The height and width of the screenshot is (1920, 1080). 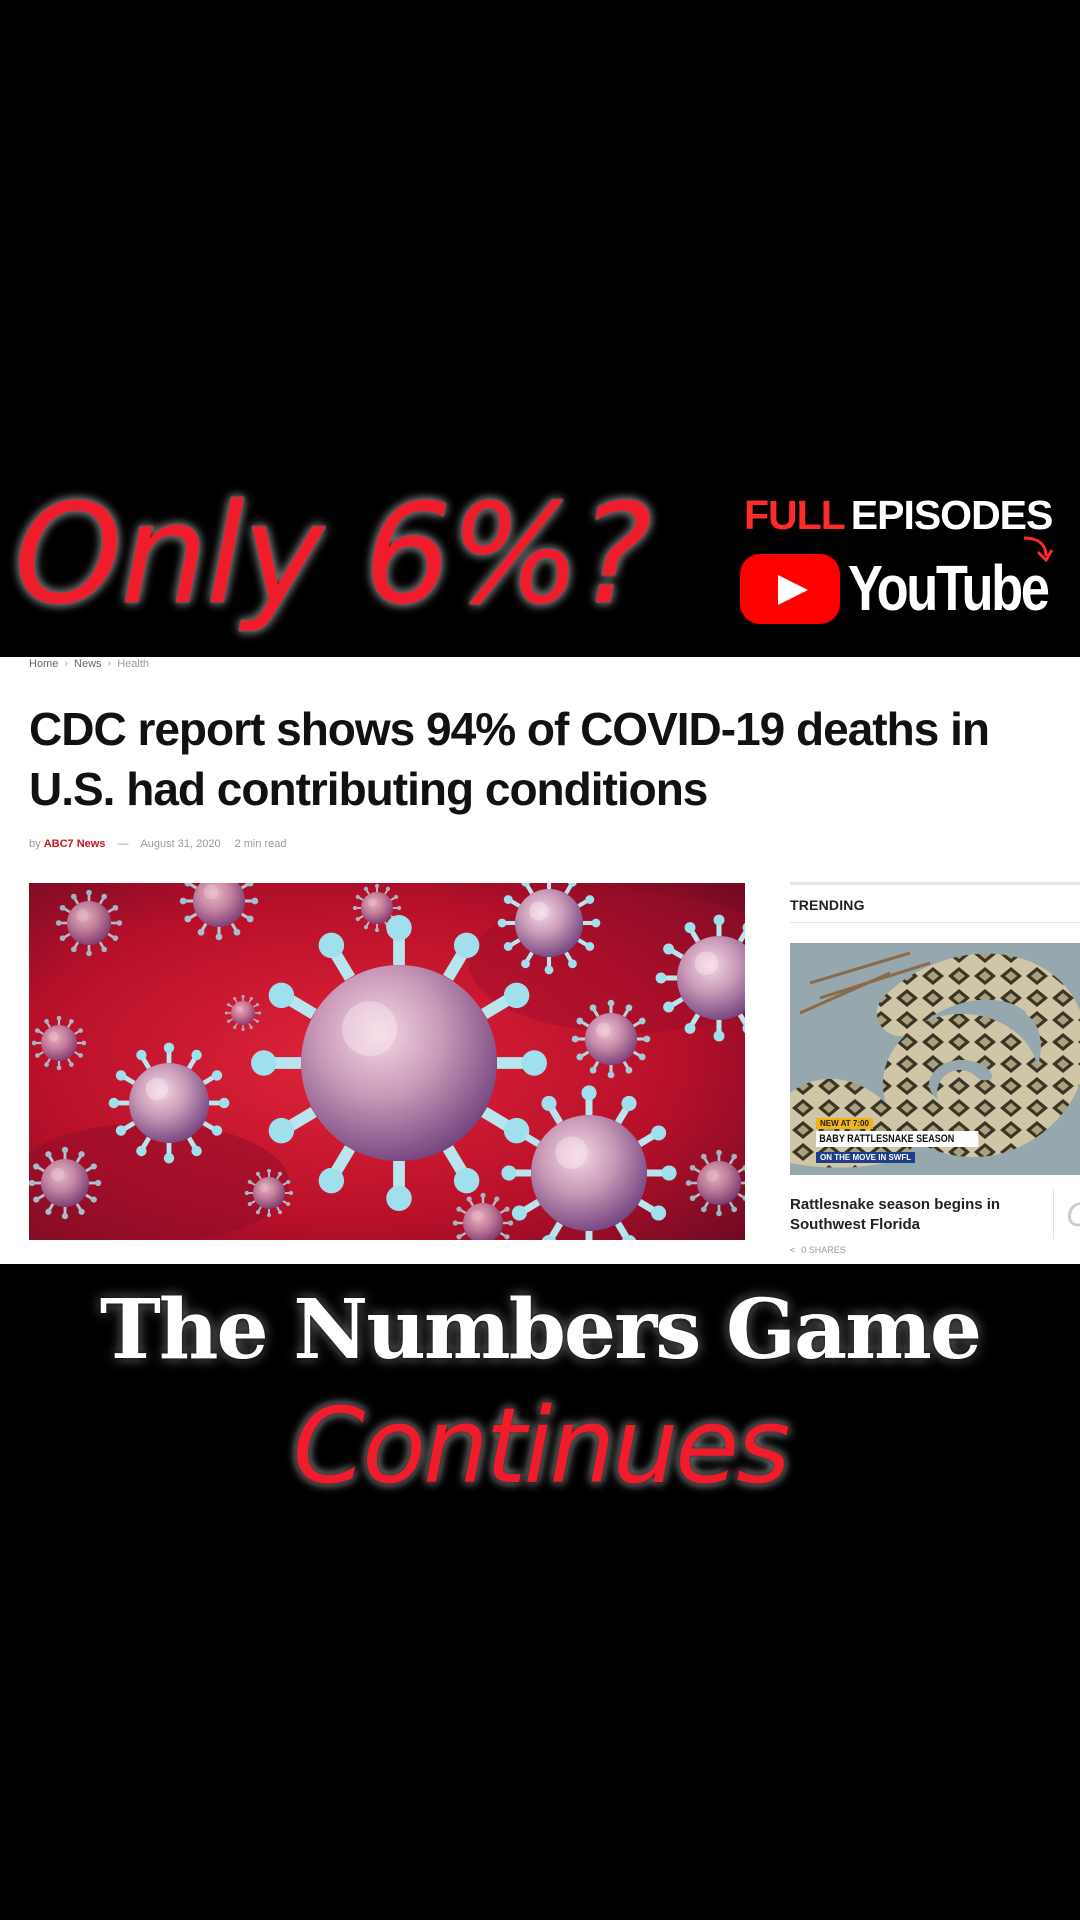 I want to click on carousel-divider, so click(x=1053, y=1214).